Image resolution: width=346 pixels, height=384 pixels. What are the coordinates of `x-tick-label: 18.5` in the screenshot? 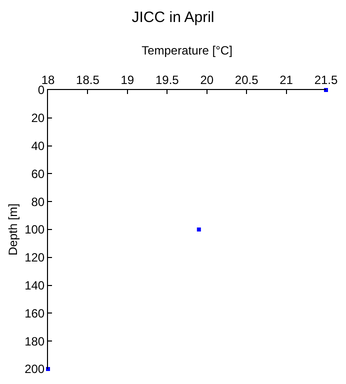 It's located at (88, 80).